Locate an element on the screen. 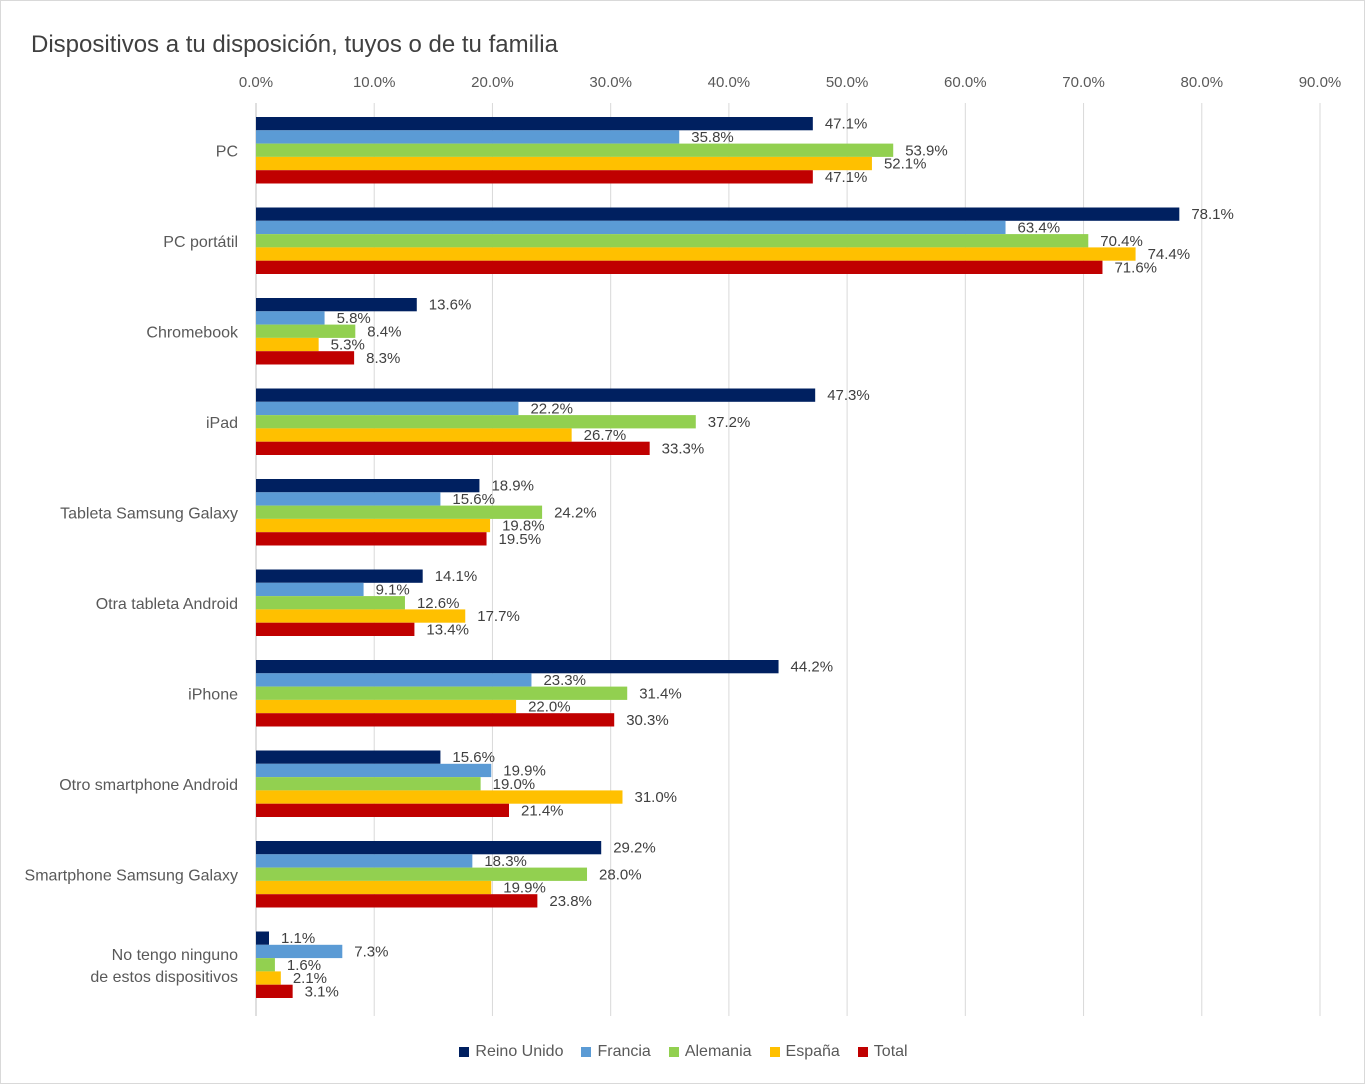 Image resolution: width=1365 pixels, height=1085 pixels. legend-label: España is located at coordinates (812, 1051).